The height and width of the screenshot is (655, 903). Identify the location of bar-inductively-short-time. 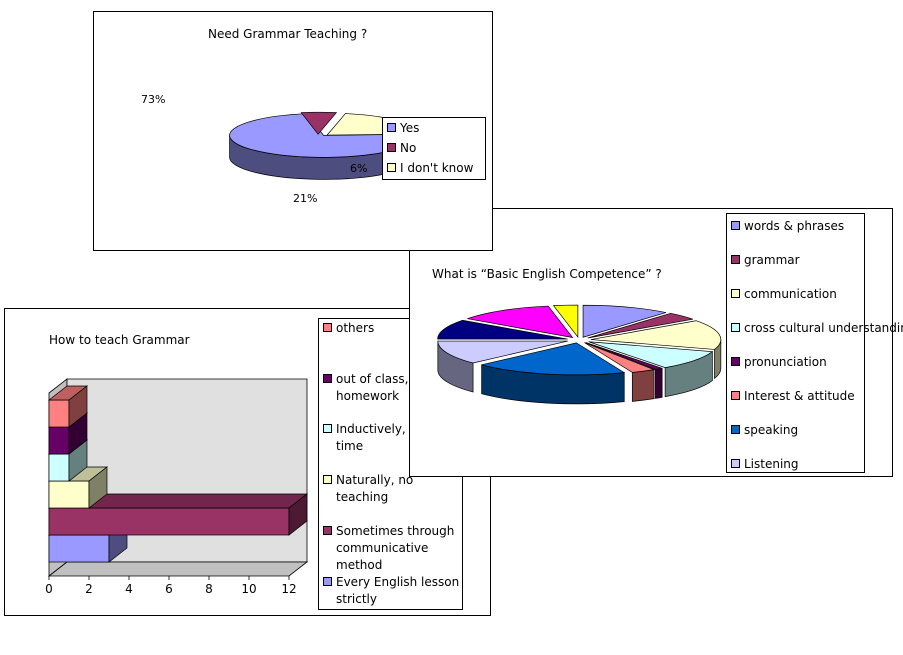
(59, 467).